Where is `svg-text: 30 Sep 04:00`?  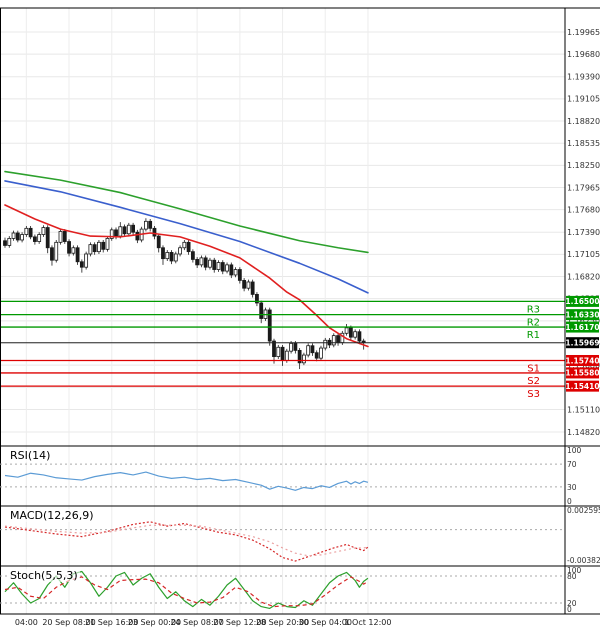 svg-text: 30 Sep 04:00 is located at coordinates (325, 622).